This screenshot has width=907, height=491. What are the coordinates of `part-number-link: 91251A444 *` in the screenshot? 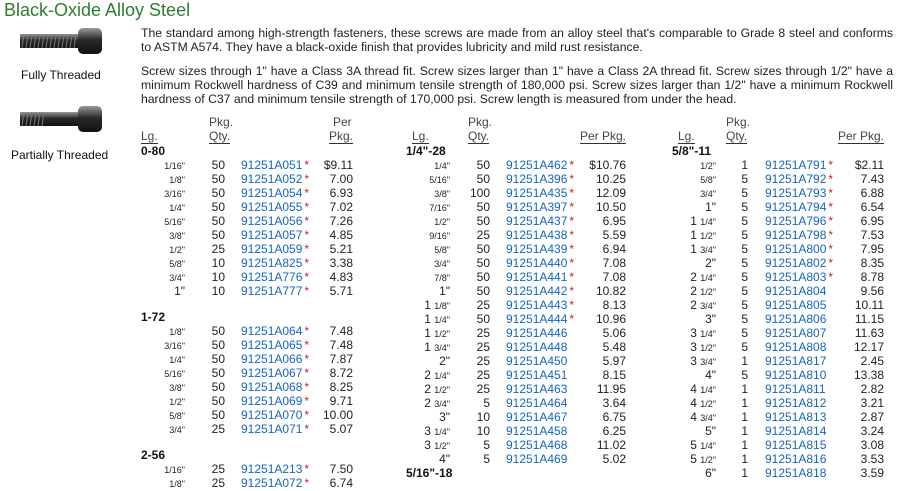 It's located at (540, 319).